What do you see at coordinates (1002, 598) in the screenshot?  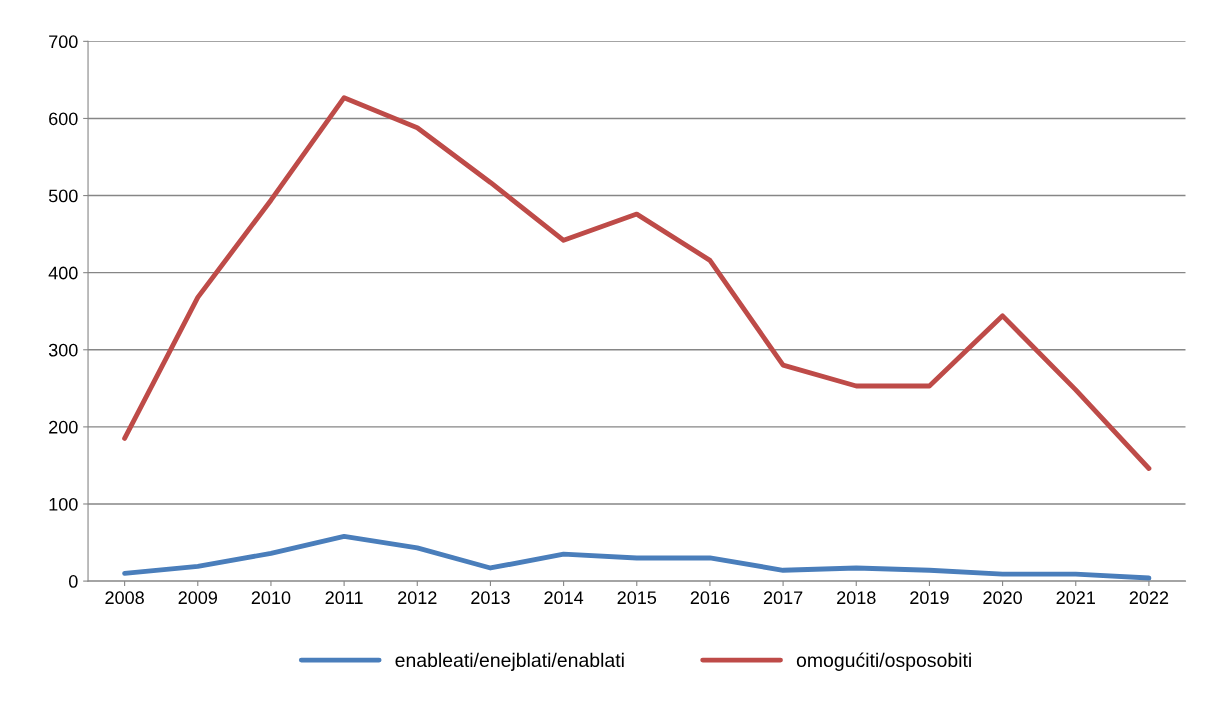 I see `x-tick-label: 2020` at bounding box center [1002, 598].